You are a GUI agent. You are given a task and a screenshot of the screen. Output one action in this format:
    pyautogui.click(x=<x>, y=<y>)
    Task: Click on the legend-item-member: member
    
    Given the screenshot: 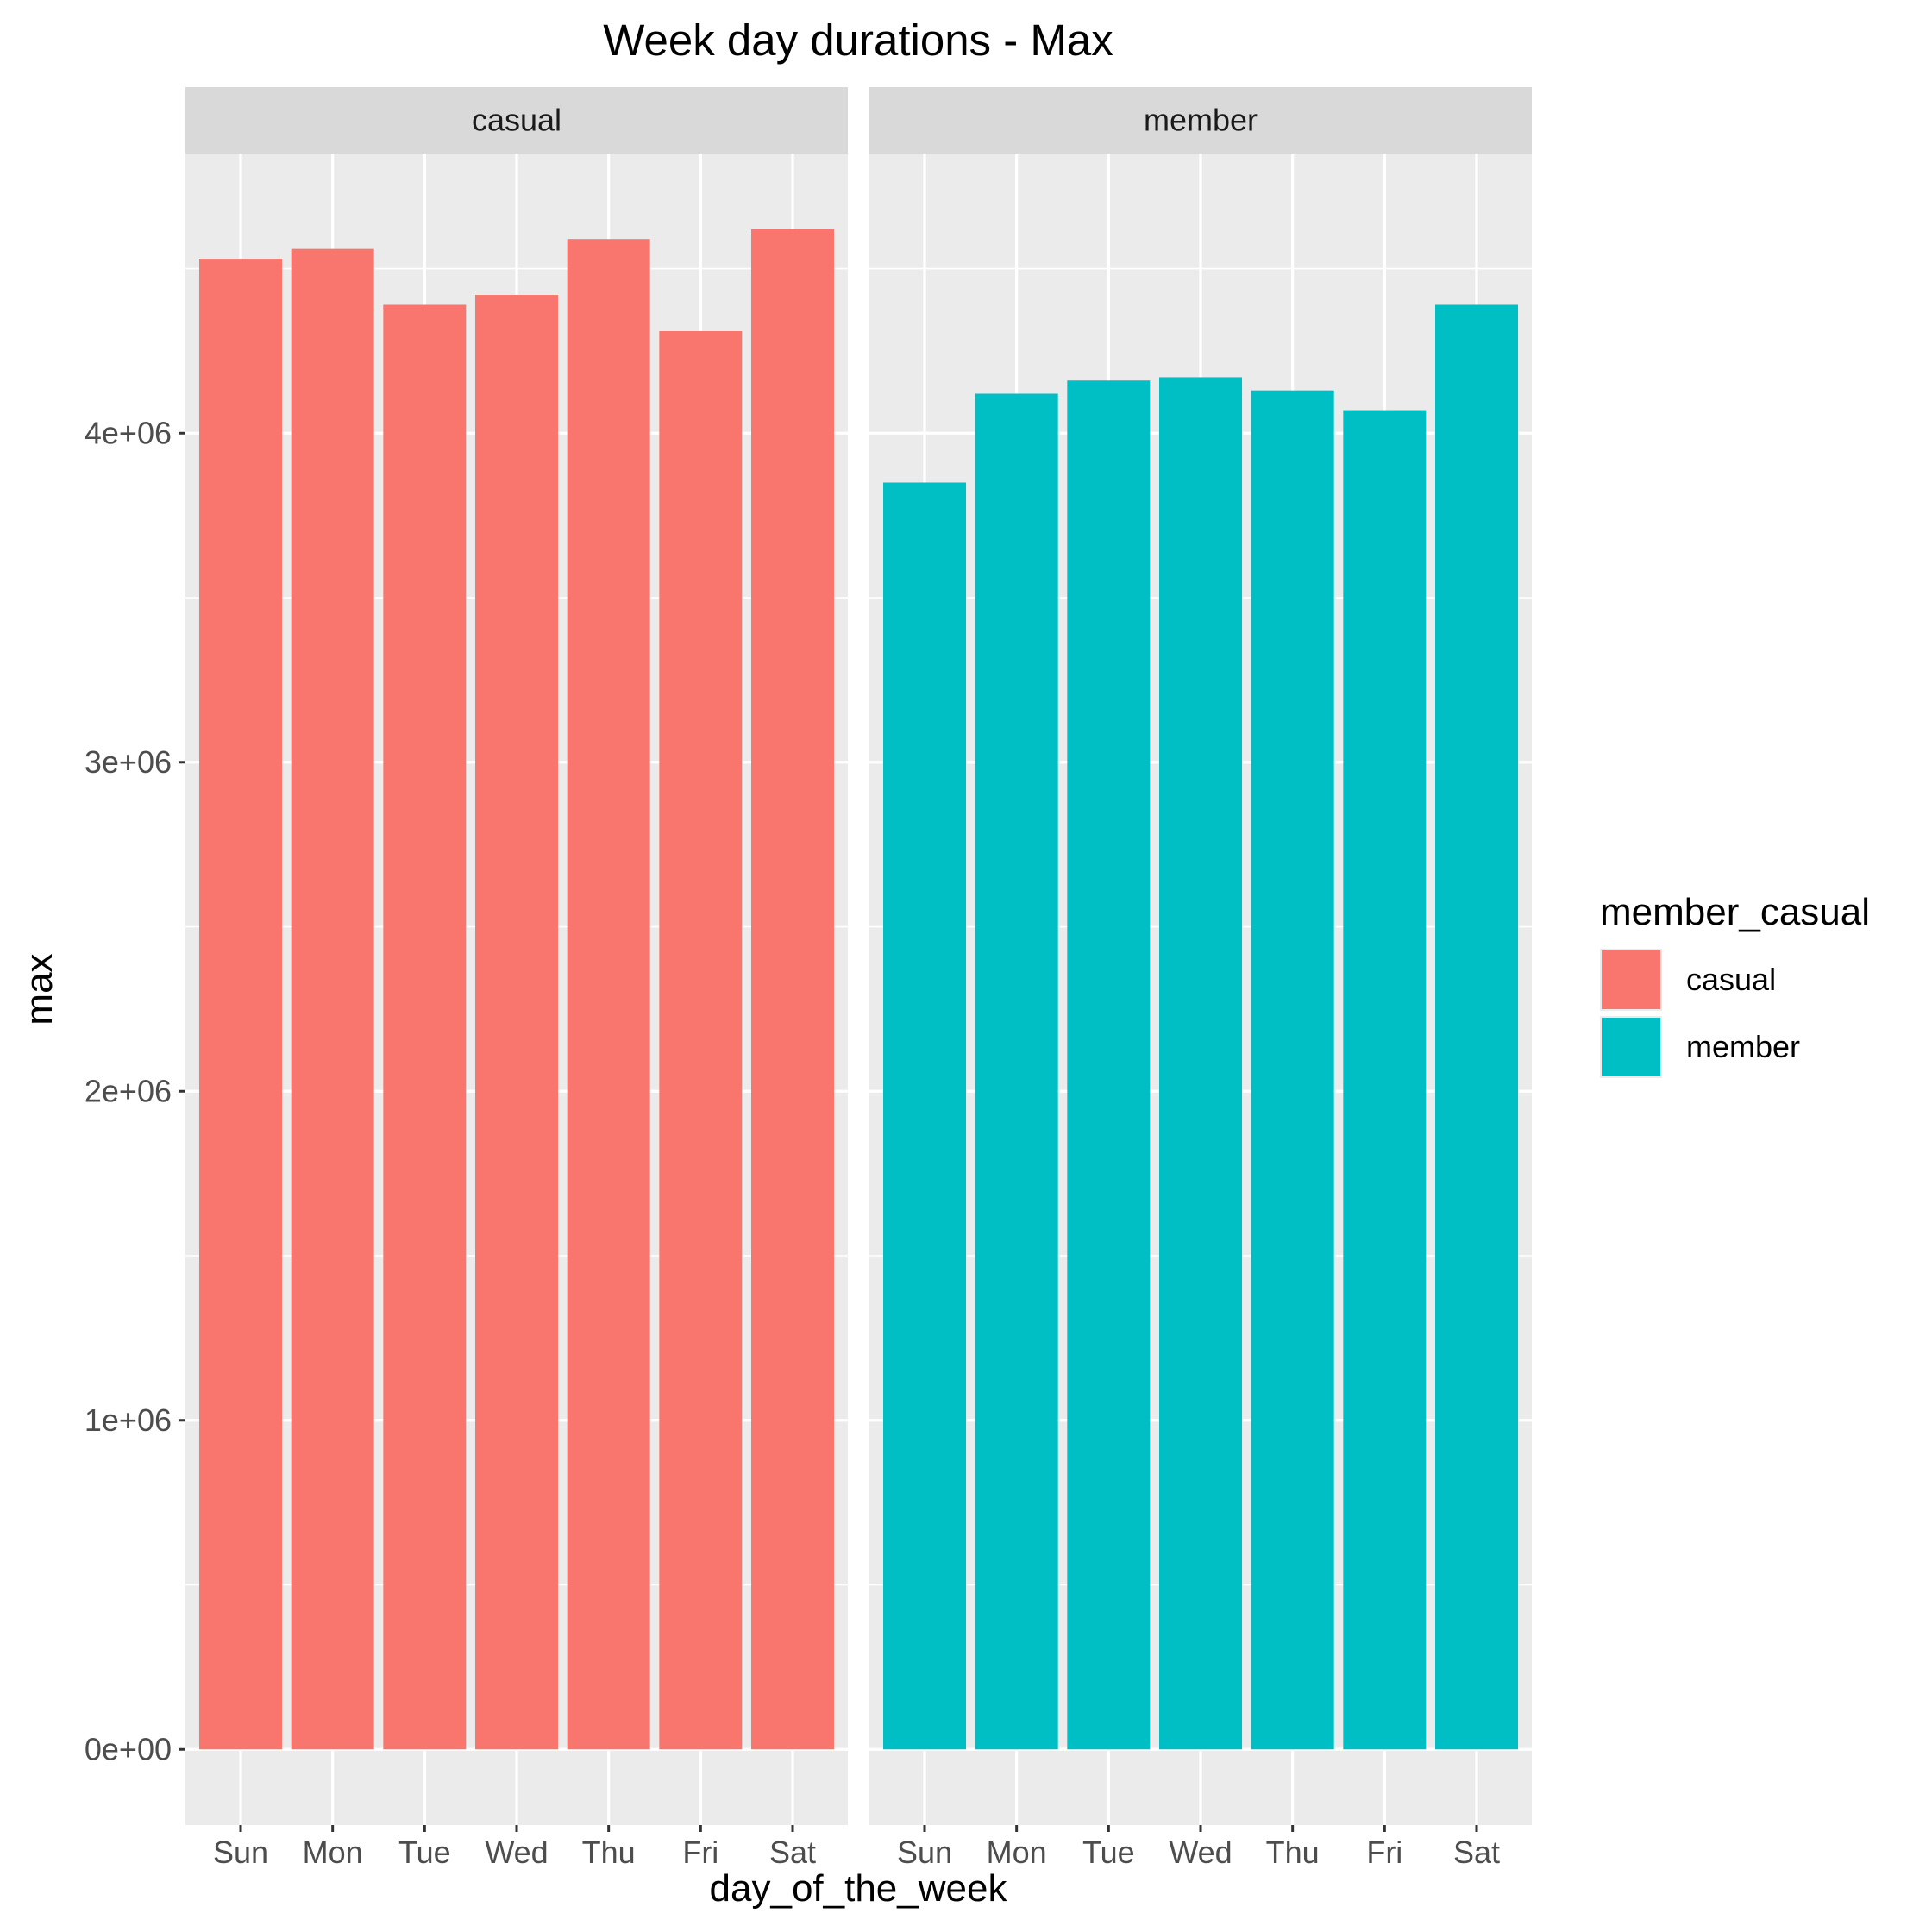 What is the action you would take?
    pyautogui.click(x=1700, y=1047)
    